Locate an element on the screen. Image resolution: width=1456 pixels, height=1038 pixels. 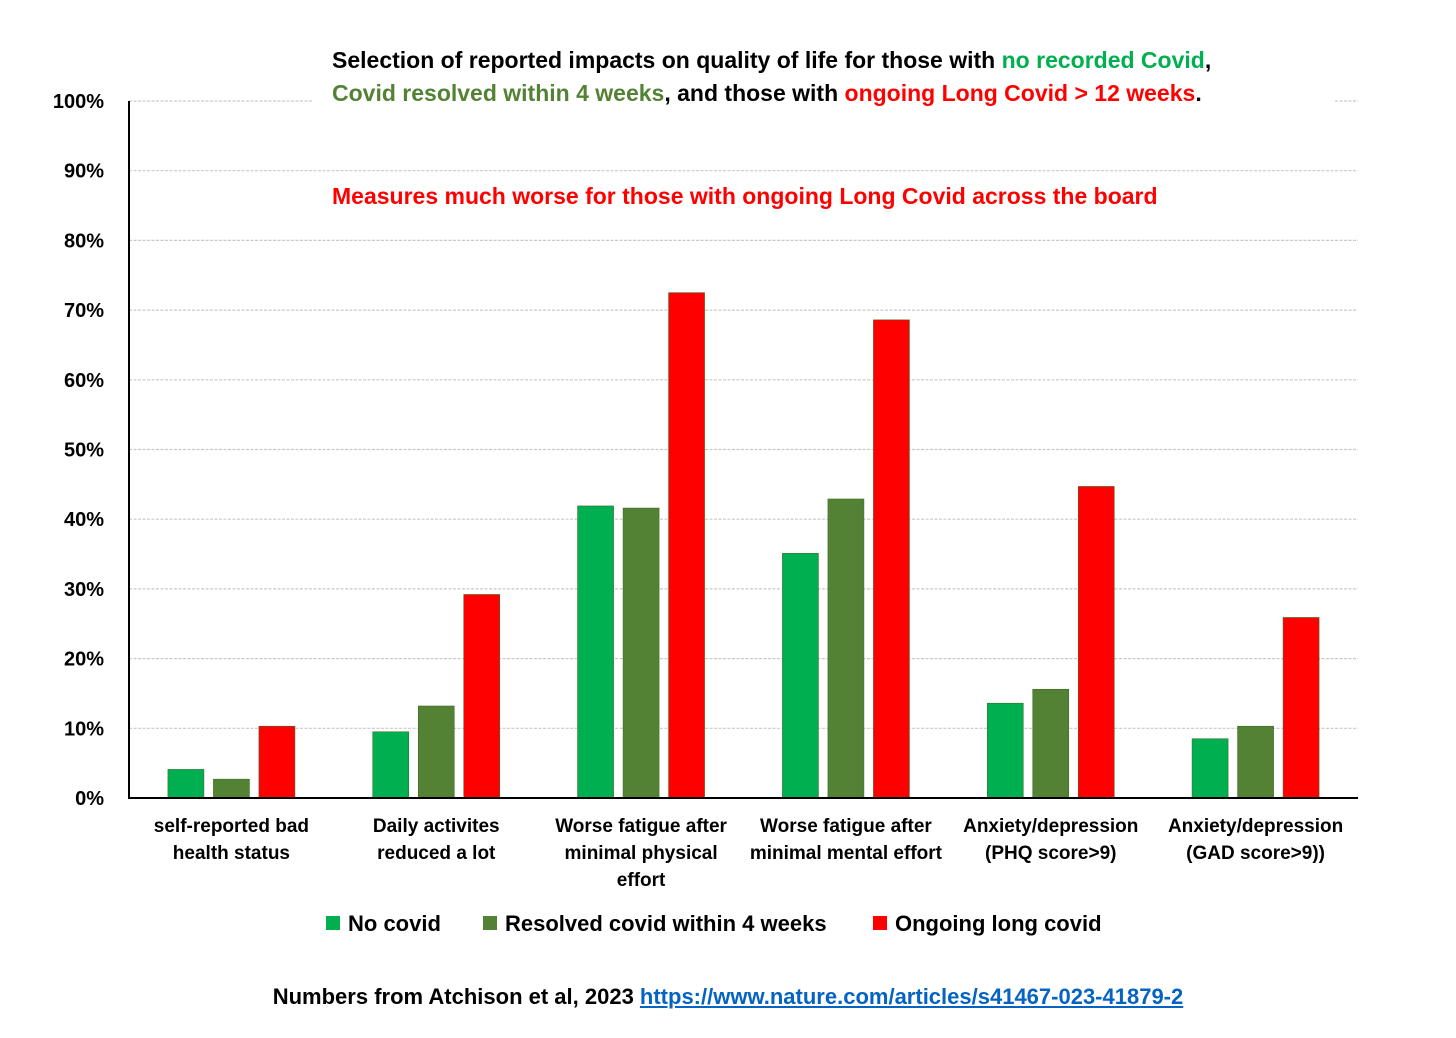
y-tick-label: 100% is located at coordinates (78, 102).